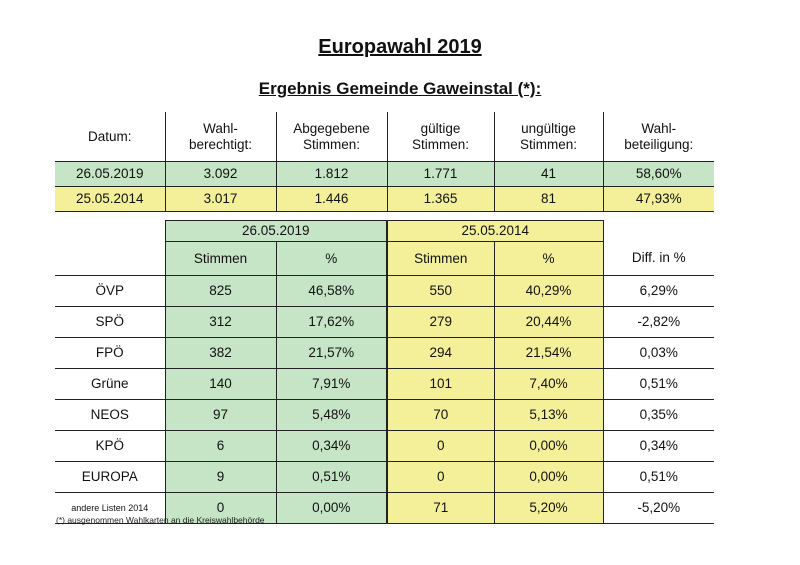  Describe the element at coordinates (440, 137) in the screenshot. I see `summary-header-gueltige: gültige Stimmen:` at that location.